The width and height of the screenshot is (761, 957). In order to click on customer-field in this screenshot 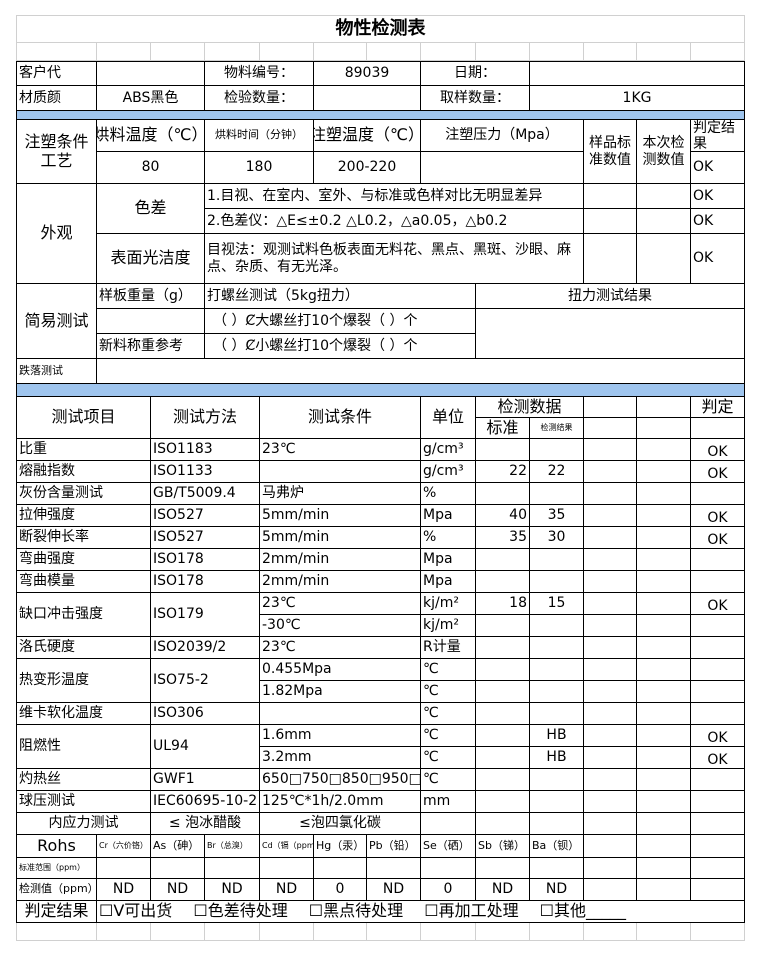, I will do `click(151, 73)`.